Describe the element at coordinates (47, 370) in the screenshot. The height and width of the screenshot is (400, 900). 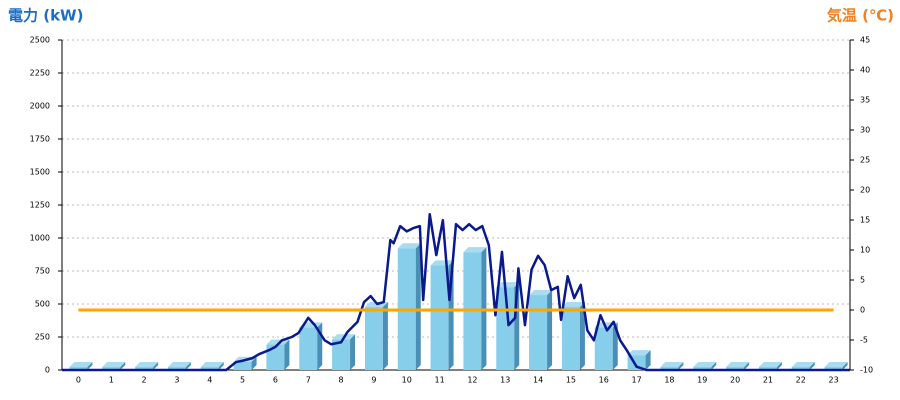
I see `y-tick-label: 0` at that location.